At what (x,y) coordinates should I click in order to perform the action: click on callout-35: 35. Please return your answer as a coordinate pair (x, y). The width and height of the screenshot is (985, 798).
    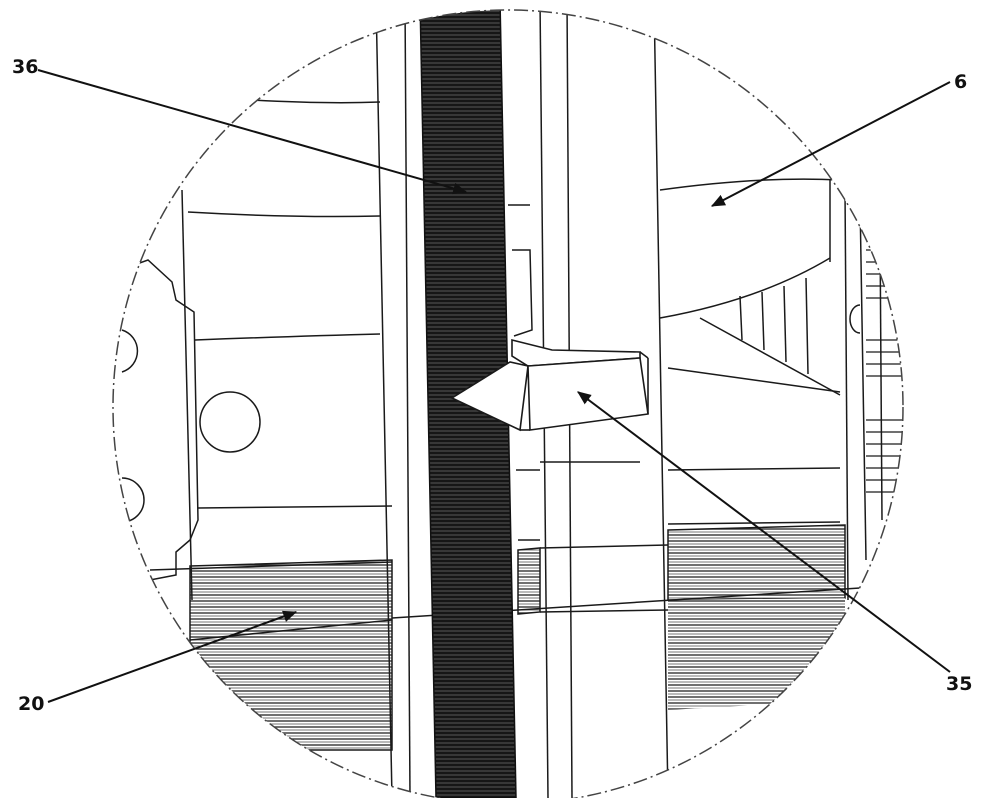
    Looking at the image, I should click on (959, 684).